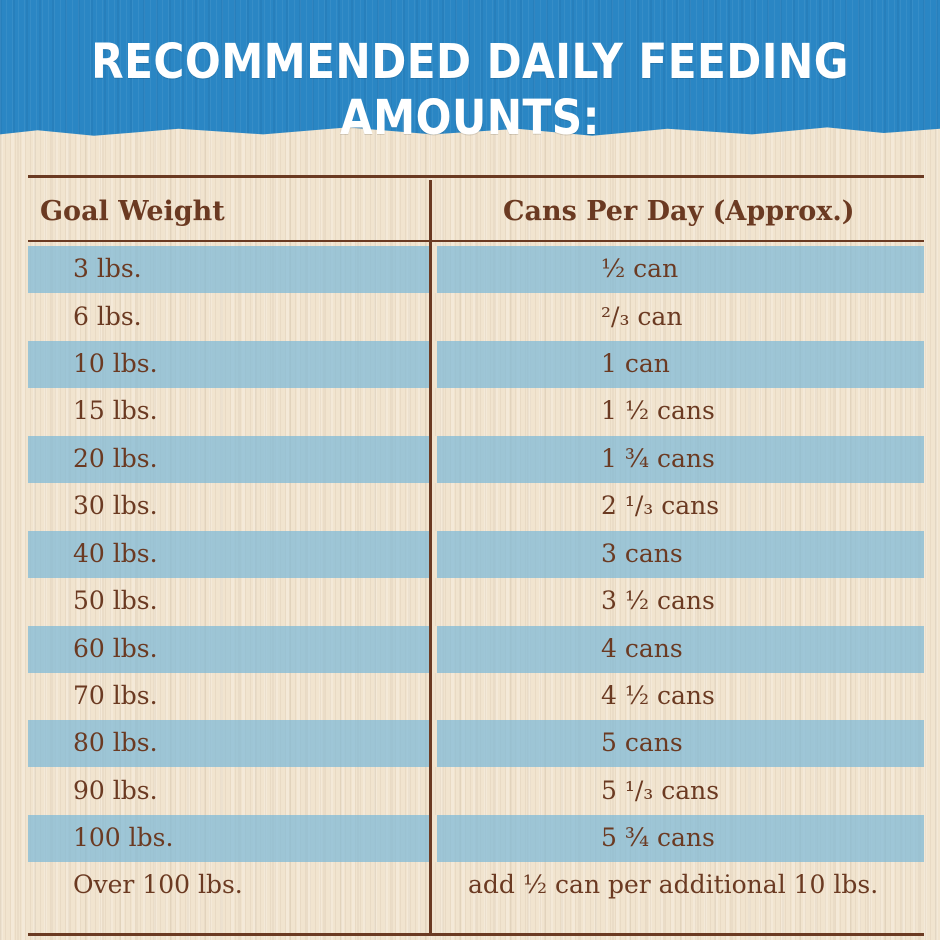  What do you see at coordinates (115, 505) in the screenshot?
I see `goal-weight-cell: 30 lbs.` at bounding box center [115, 505].